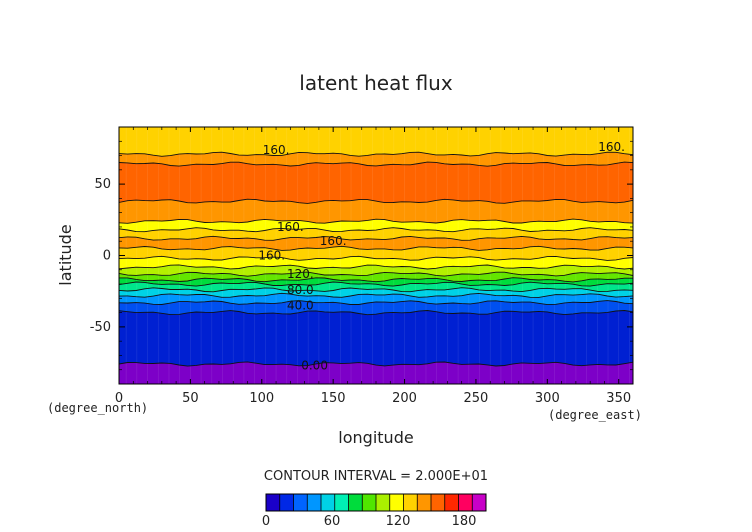  I want to click on y-axis-label: latitude, so click(65, 254).